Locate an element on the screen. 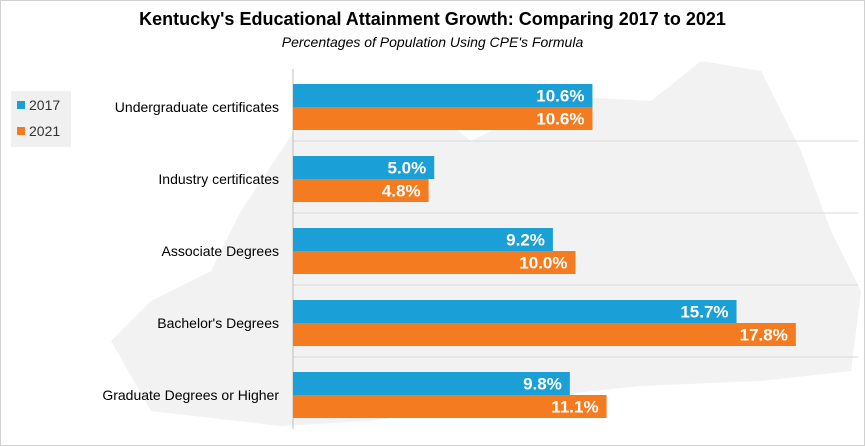  category-label: Graduate Degrees or Higher is located at coordinates (190, 395).